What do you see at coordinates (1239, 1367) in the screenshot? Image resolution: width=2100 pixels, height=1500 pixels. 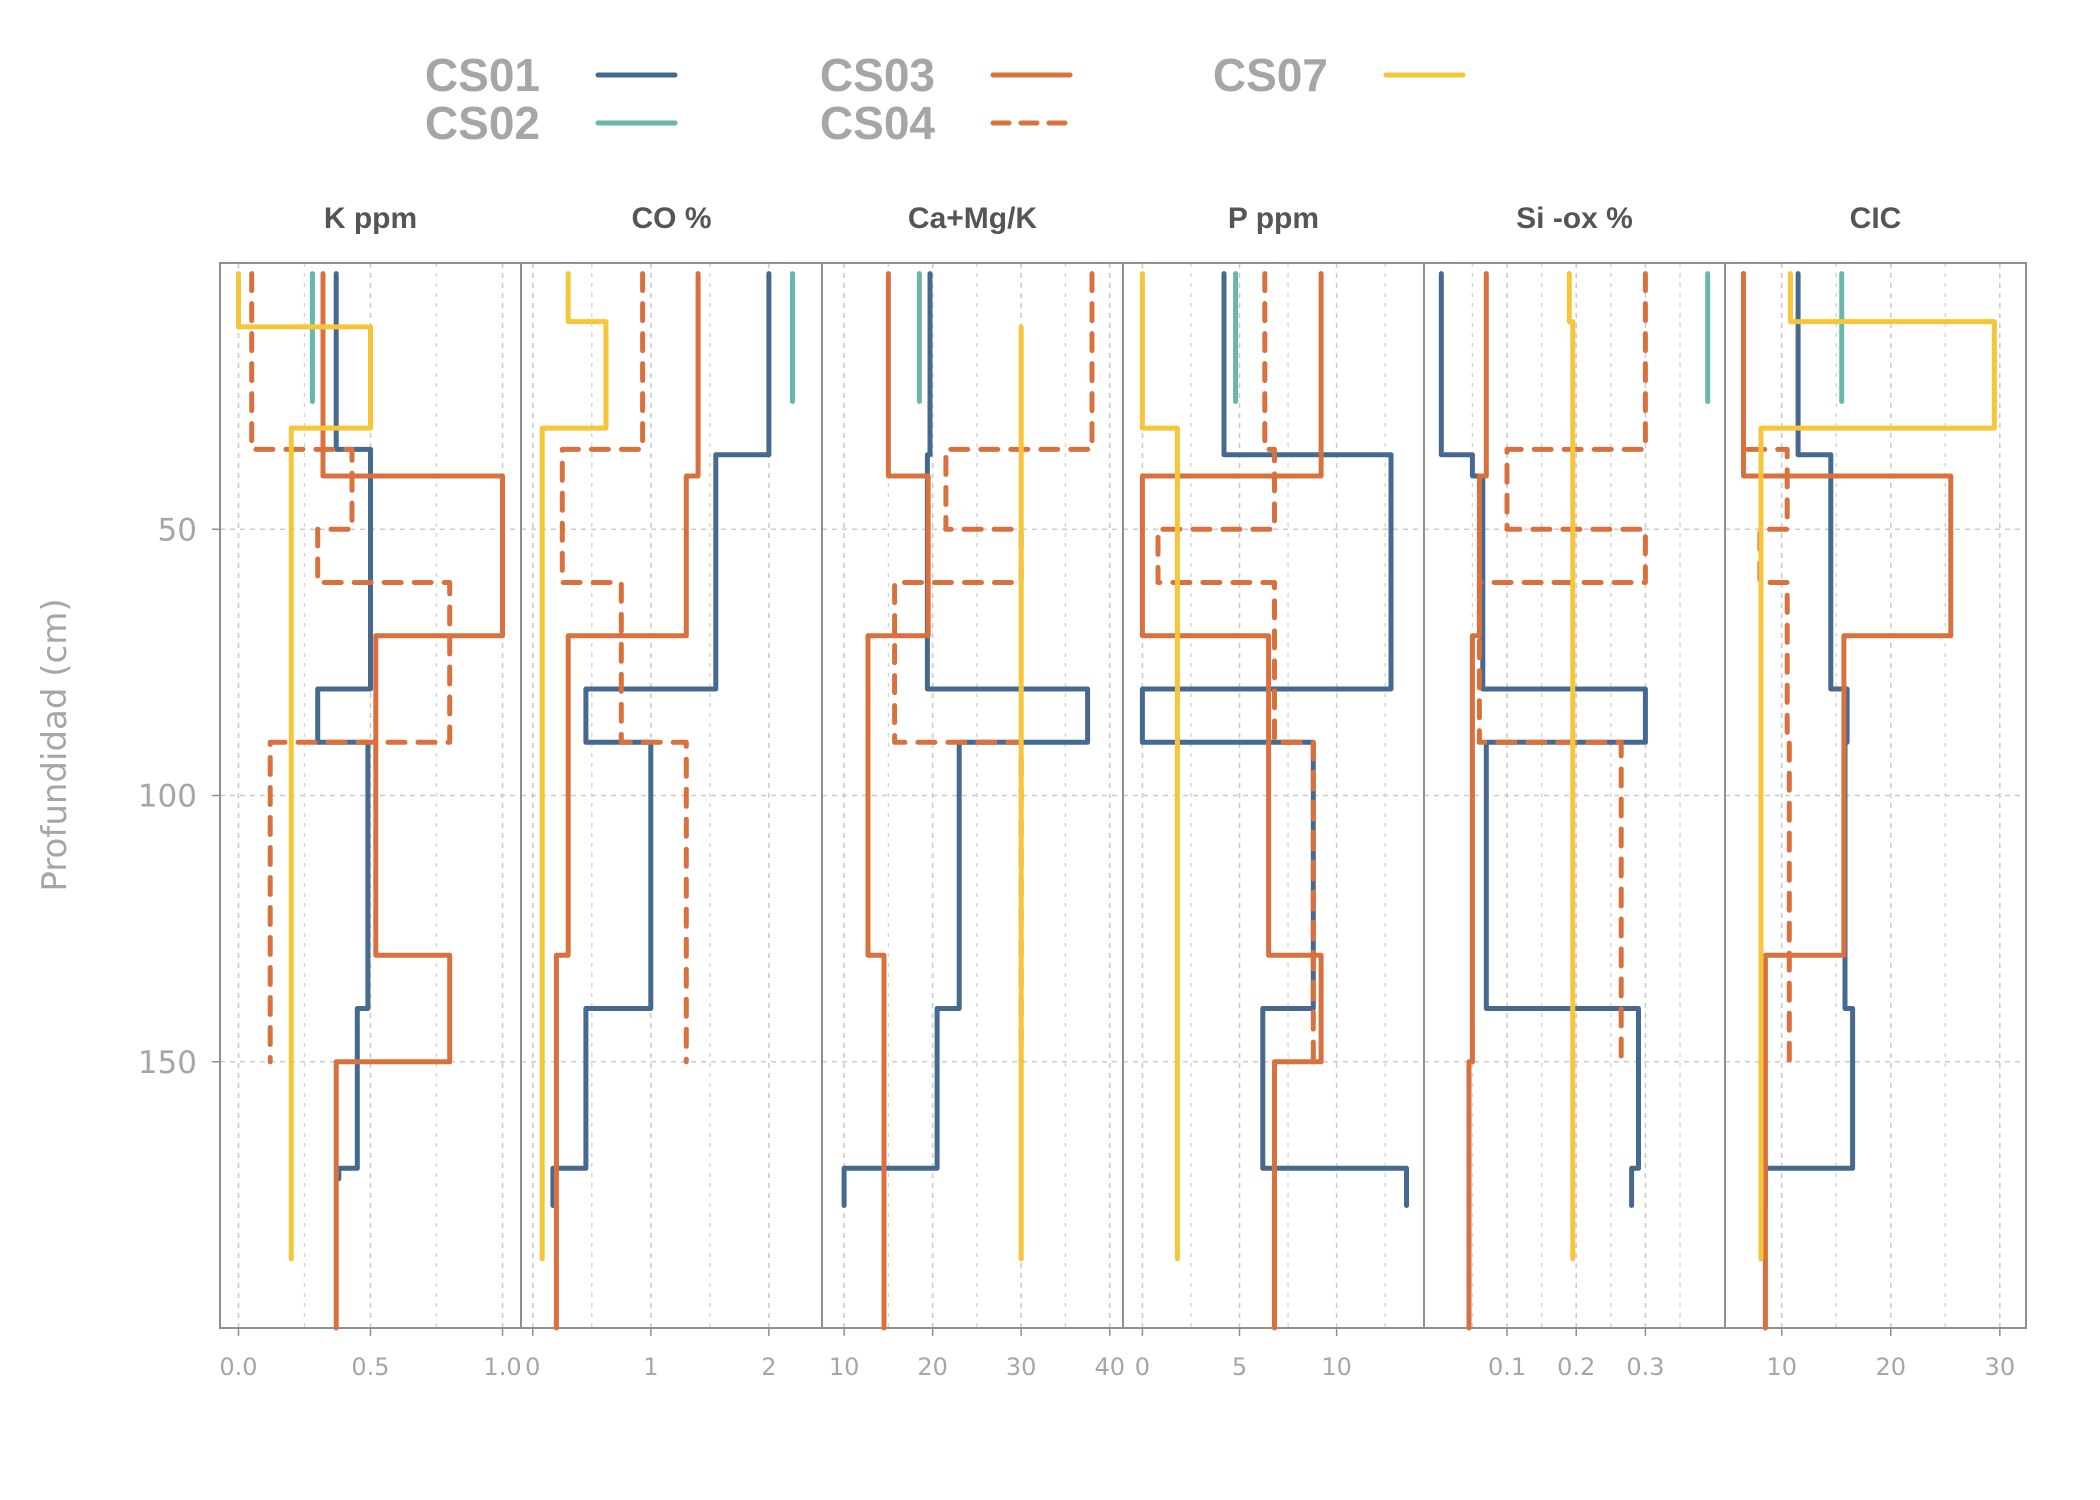 I see `x-tick-label: 5` at bounding box center [1239, 1367].